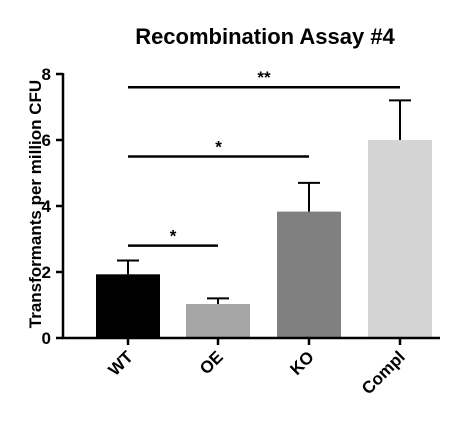 This screenshot has height=433, width=474. I want to click on y-tick-label: 0, so click(46, 338).